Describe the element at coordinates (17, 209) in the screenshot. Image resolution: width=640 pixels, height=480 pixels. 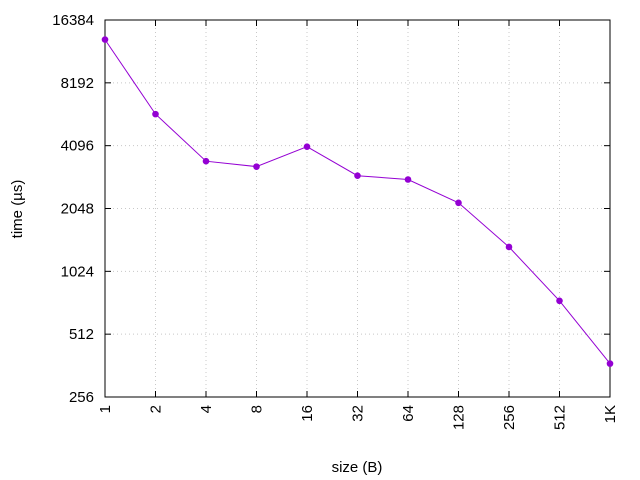
I see `y-axis-label: time (µs)` at that location.